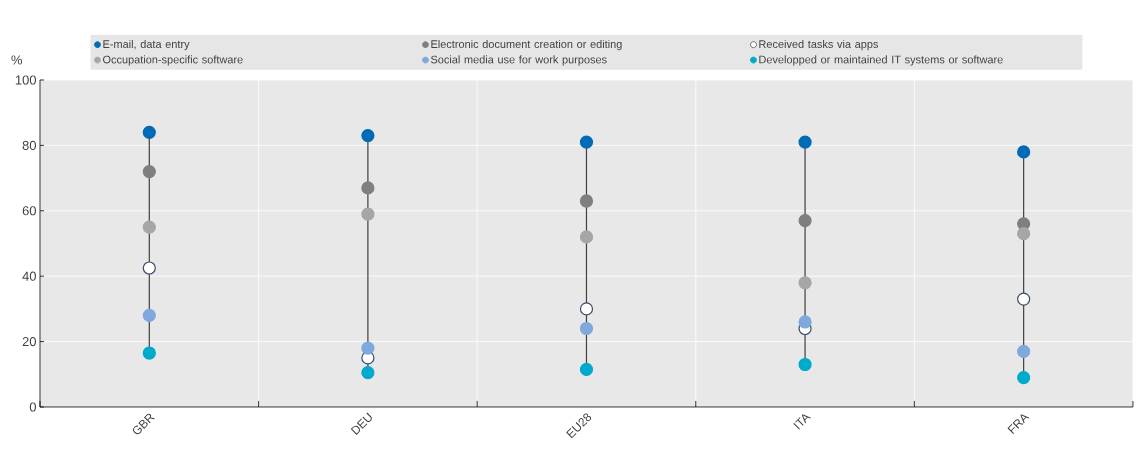 This screenshot has width=1140, height=450. Describe the element at coordinates (1018, 424) in the screenshot. I see `x-tick-label: FRA` at that location.